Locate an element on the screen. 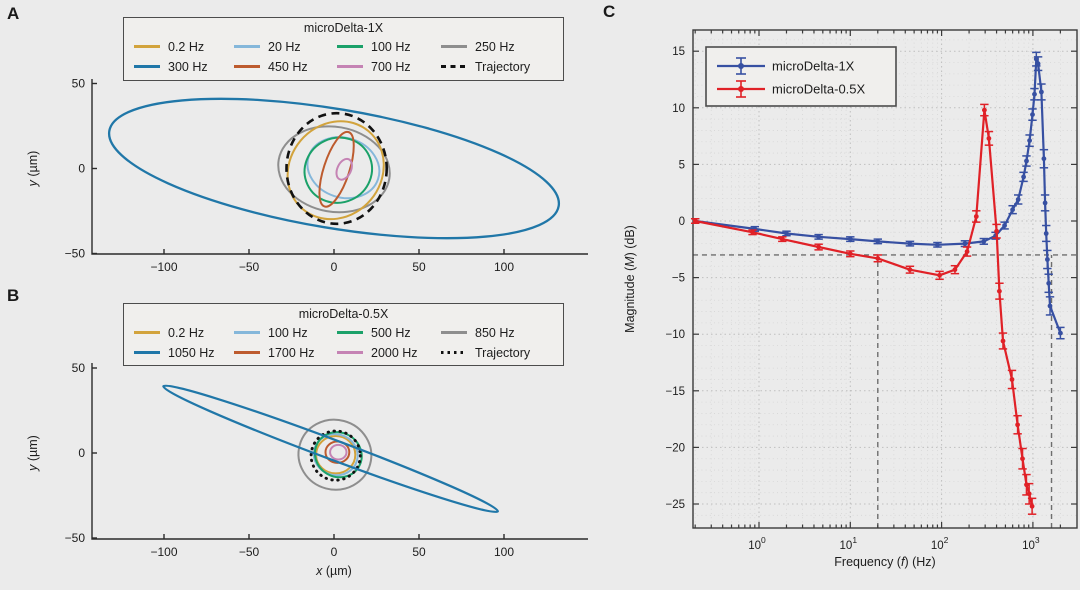 This screenshot has width=1080, height=590. y-tick-label: −15 is located at coordinates (675, 392).